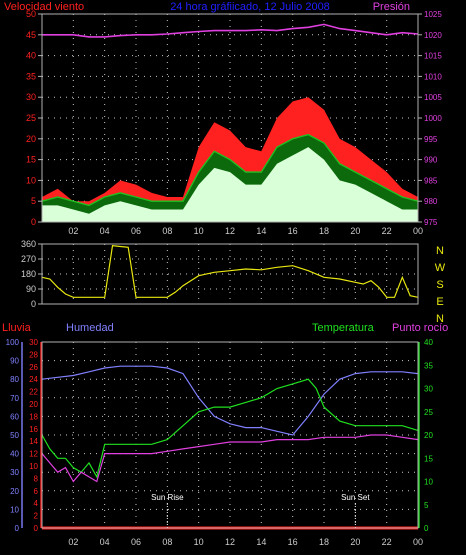  What do you see at coordinates (36, 528) in the screenshot?
I see `rain-tick-label: 0` at bounding box center [36, 528].